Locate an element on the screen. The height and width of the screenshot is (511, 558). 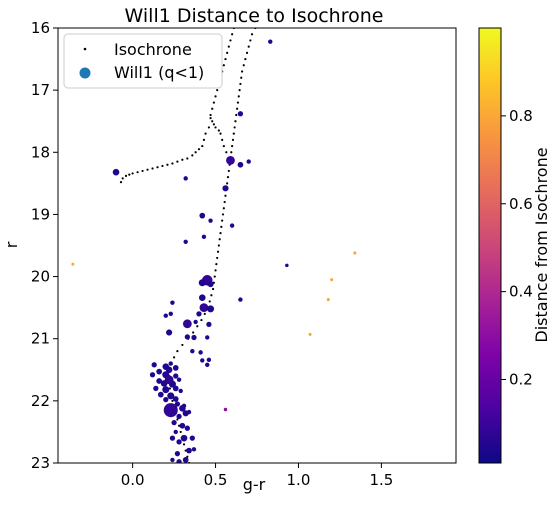
x-tick-label: 0.5 is located at coordinates (216, 480).